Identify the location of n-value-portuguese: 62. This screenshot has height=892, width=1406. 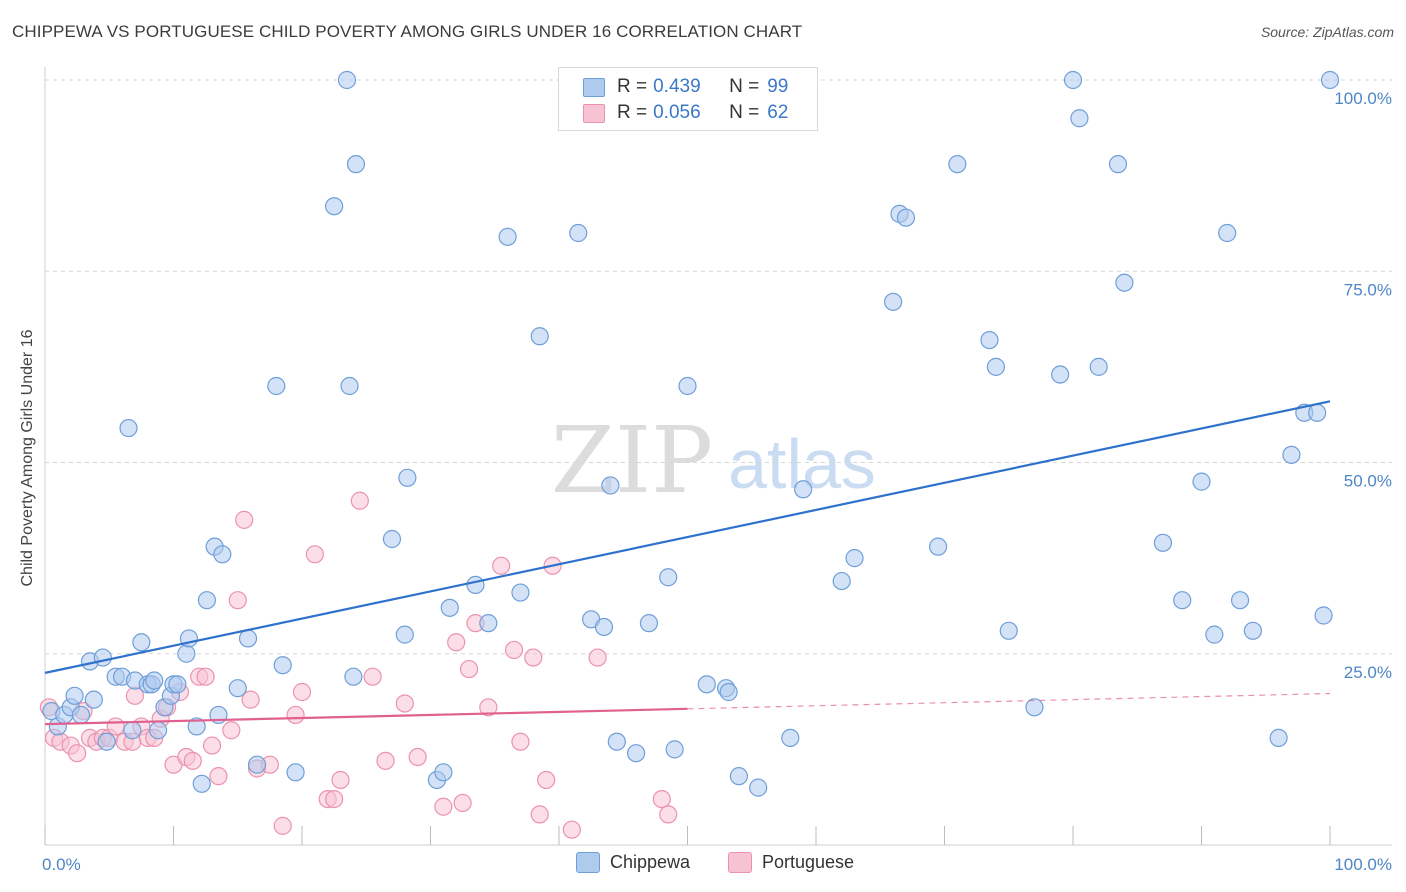
(778, 112).